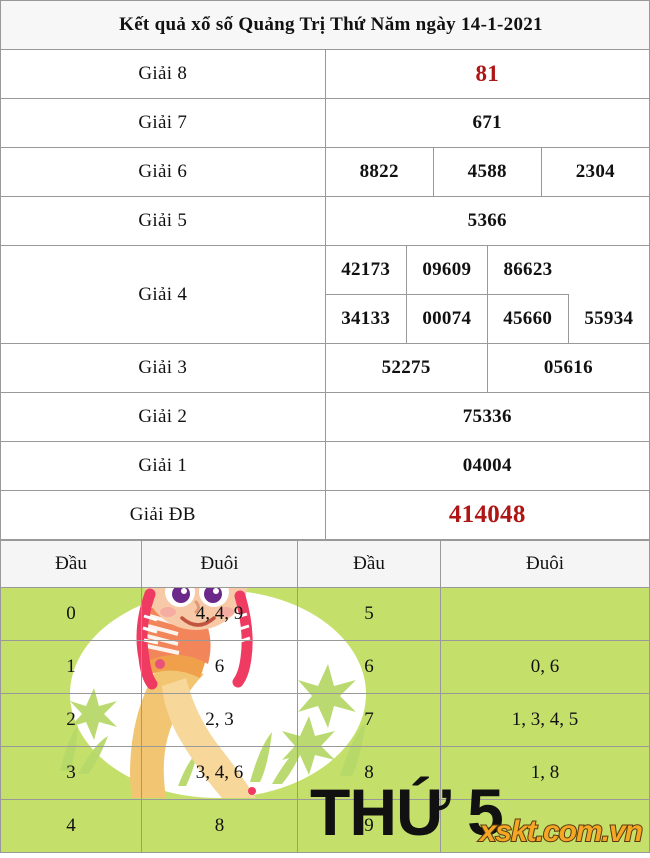  What do you see at coordinates (369, 720) in the screenshot?
I see `dau-right: 7` at bounding box center [369, 720].